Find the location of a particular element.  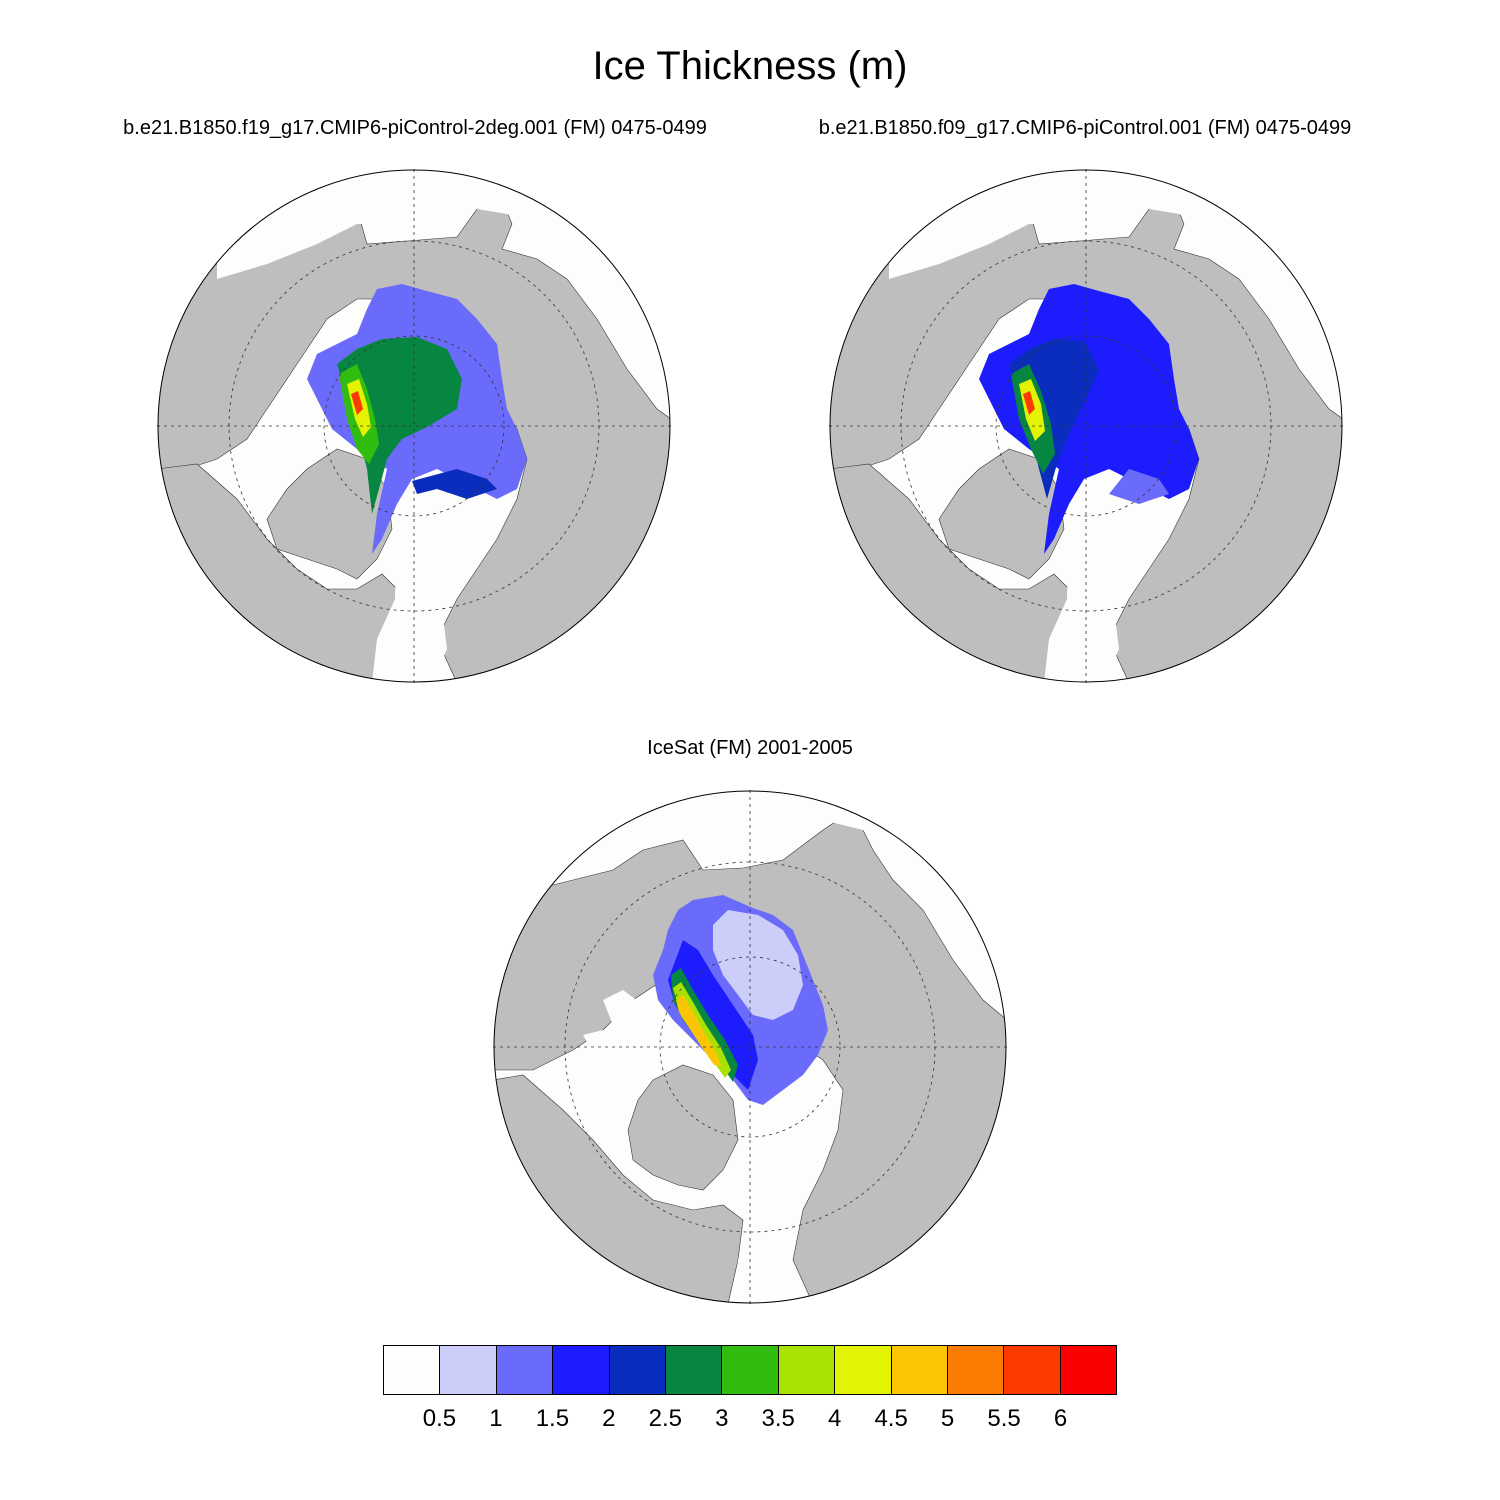

colorbar-tick-label: 4.5 is located at coordinates (891, 1418).